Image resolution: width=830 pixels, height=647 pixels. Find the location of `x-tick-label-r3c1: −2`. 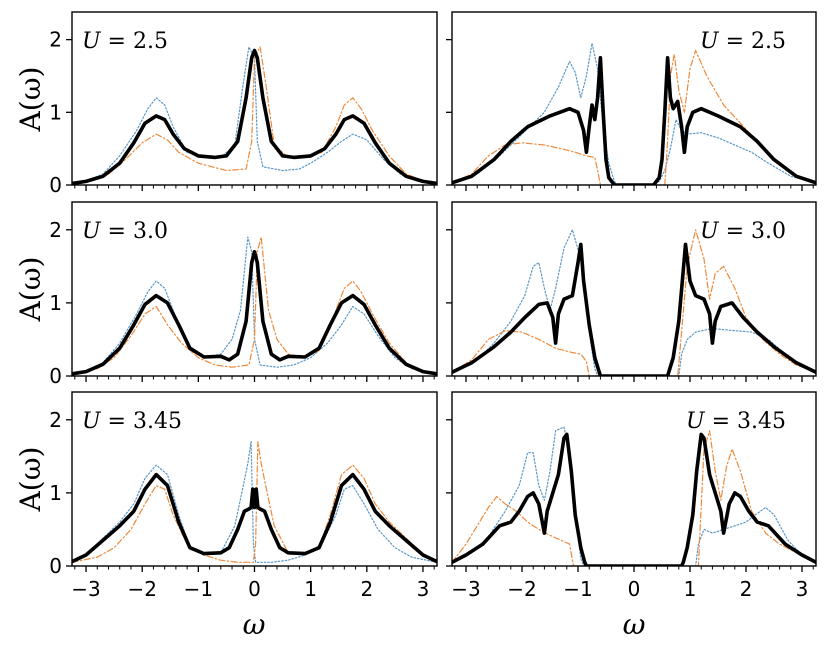

x-tick-label-r3c1: −2 is located at coordinates (141, 589).